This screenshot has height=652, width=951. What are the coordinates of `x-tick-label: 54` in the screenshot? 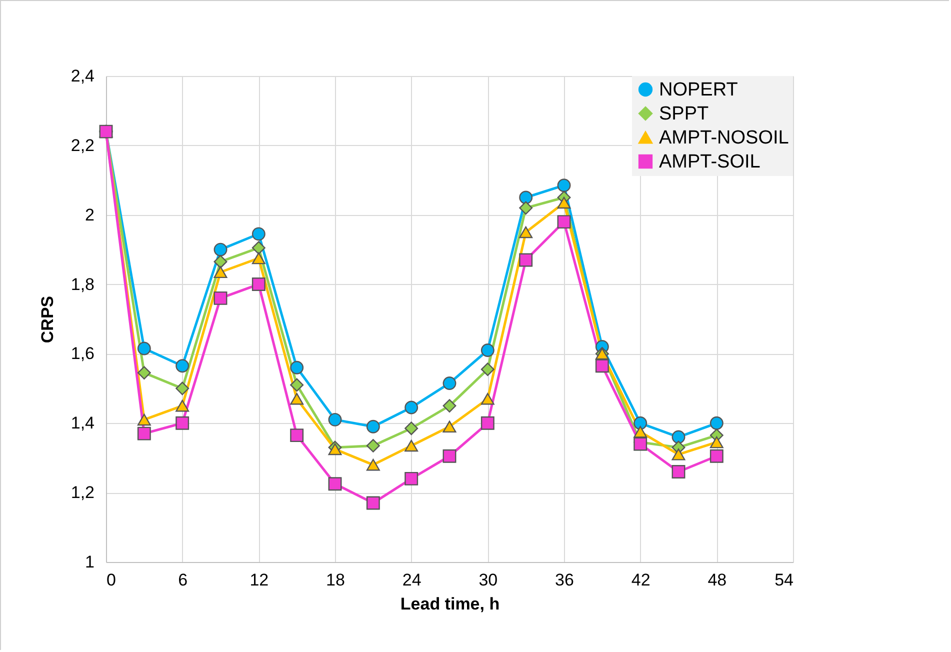 It's located at (784, 580).